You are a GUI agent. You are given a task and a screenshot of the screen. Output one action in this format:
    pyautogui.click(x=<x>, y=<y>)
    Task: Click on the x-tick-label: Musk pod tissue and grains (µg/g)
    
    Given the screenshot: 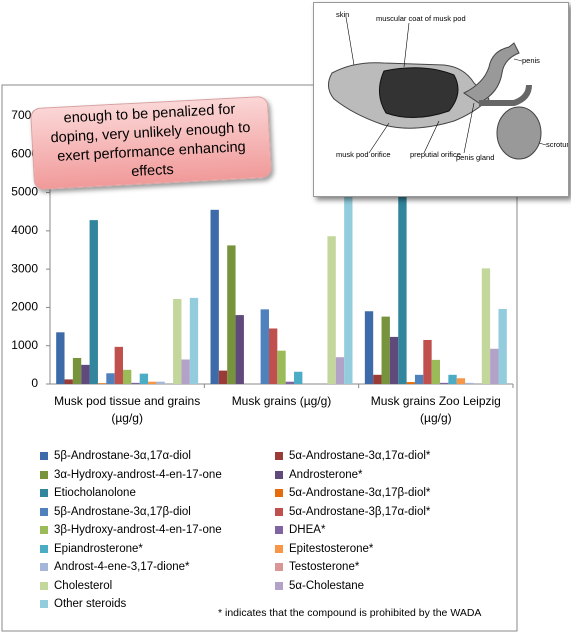 What is the action you would take?
    pyautogui.click(x=127, y=409)
    